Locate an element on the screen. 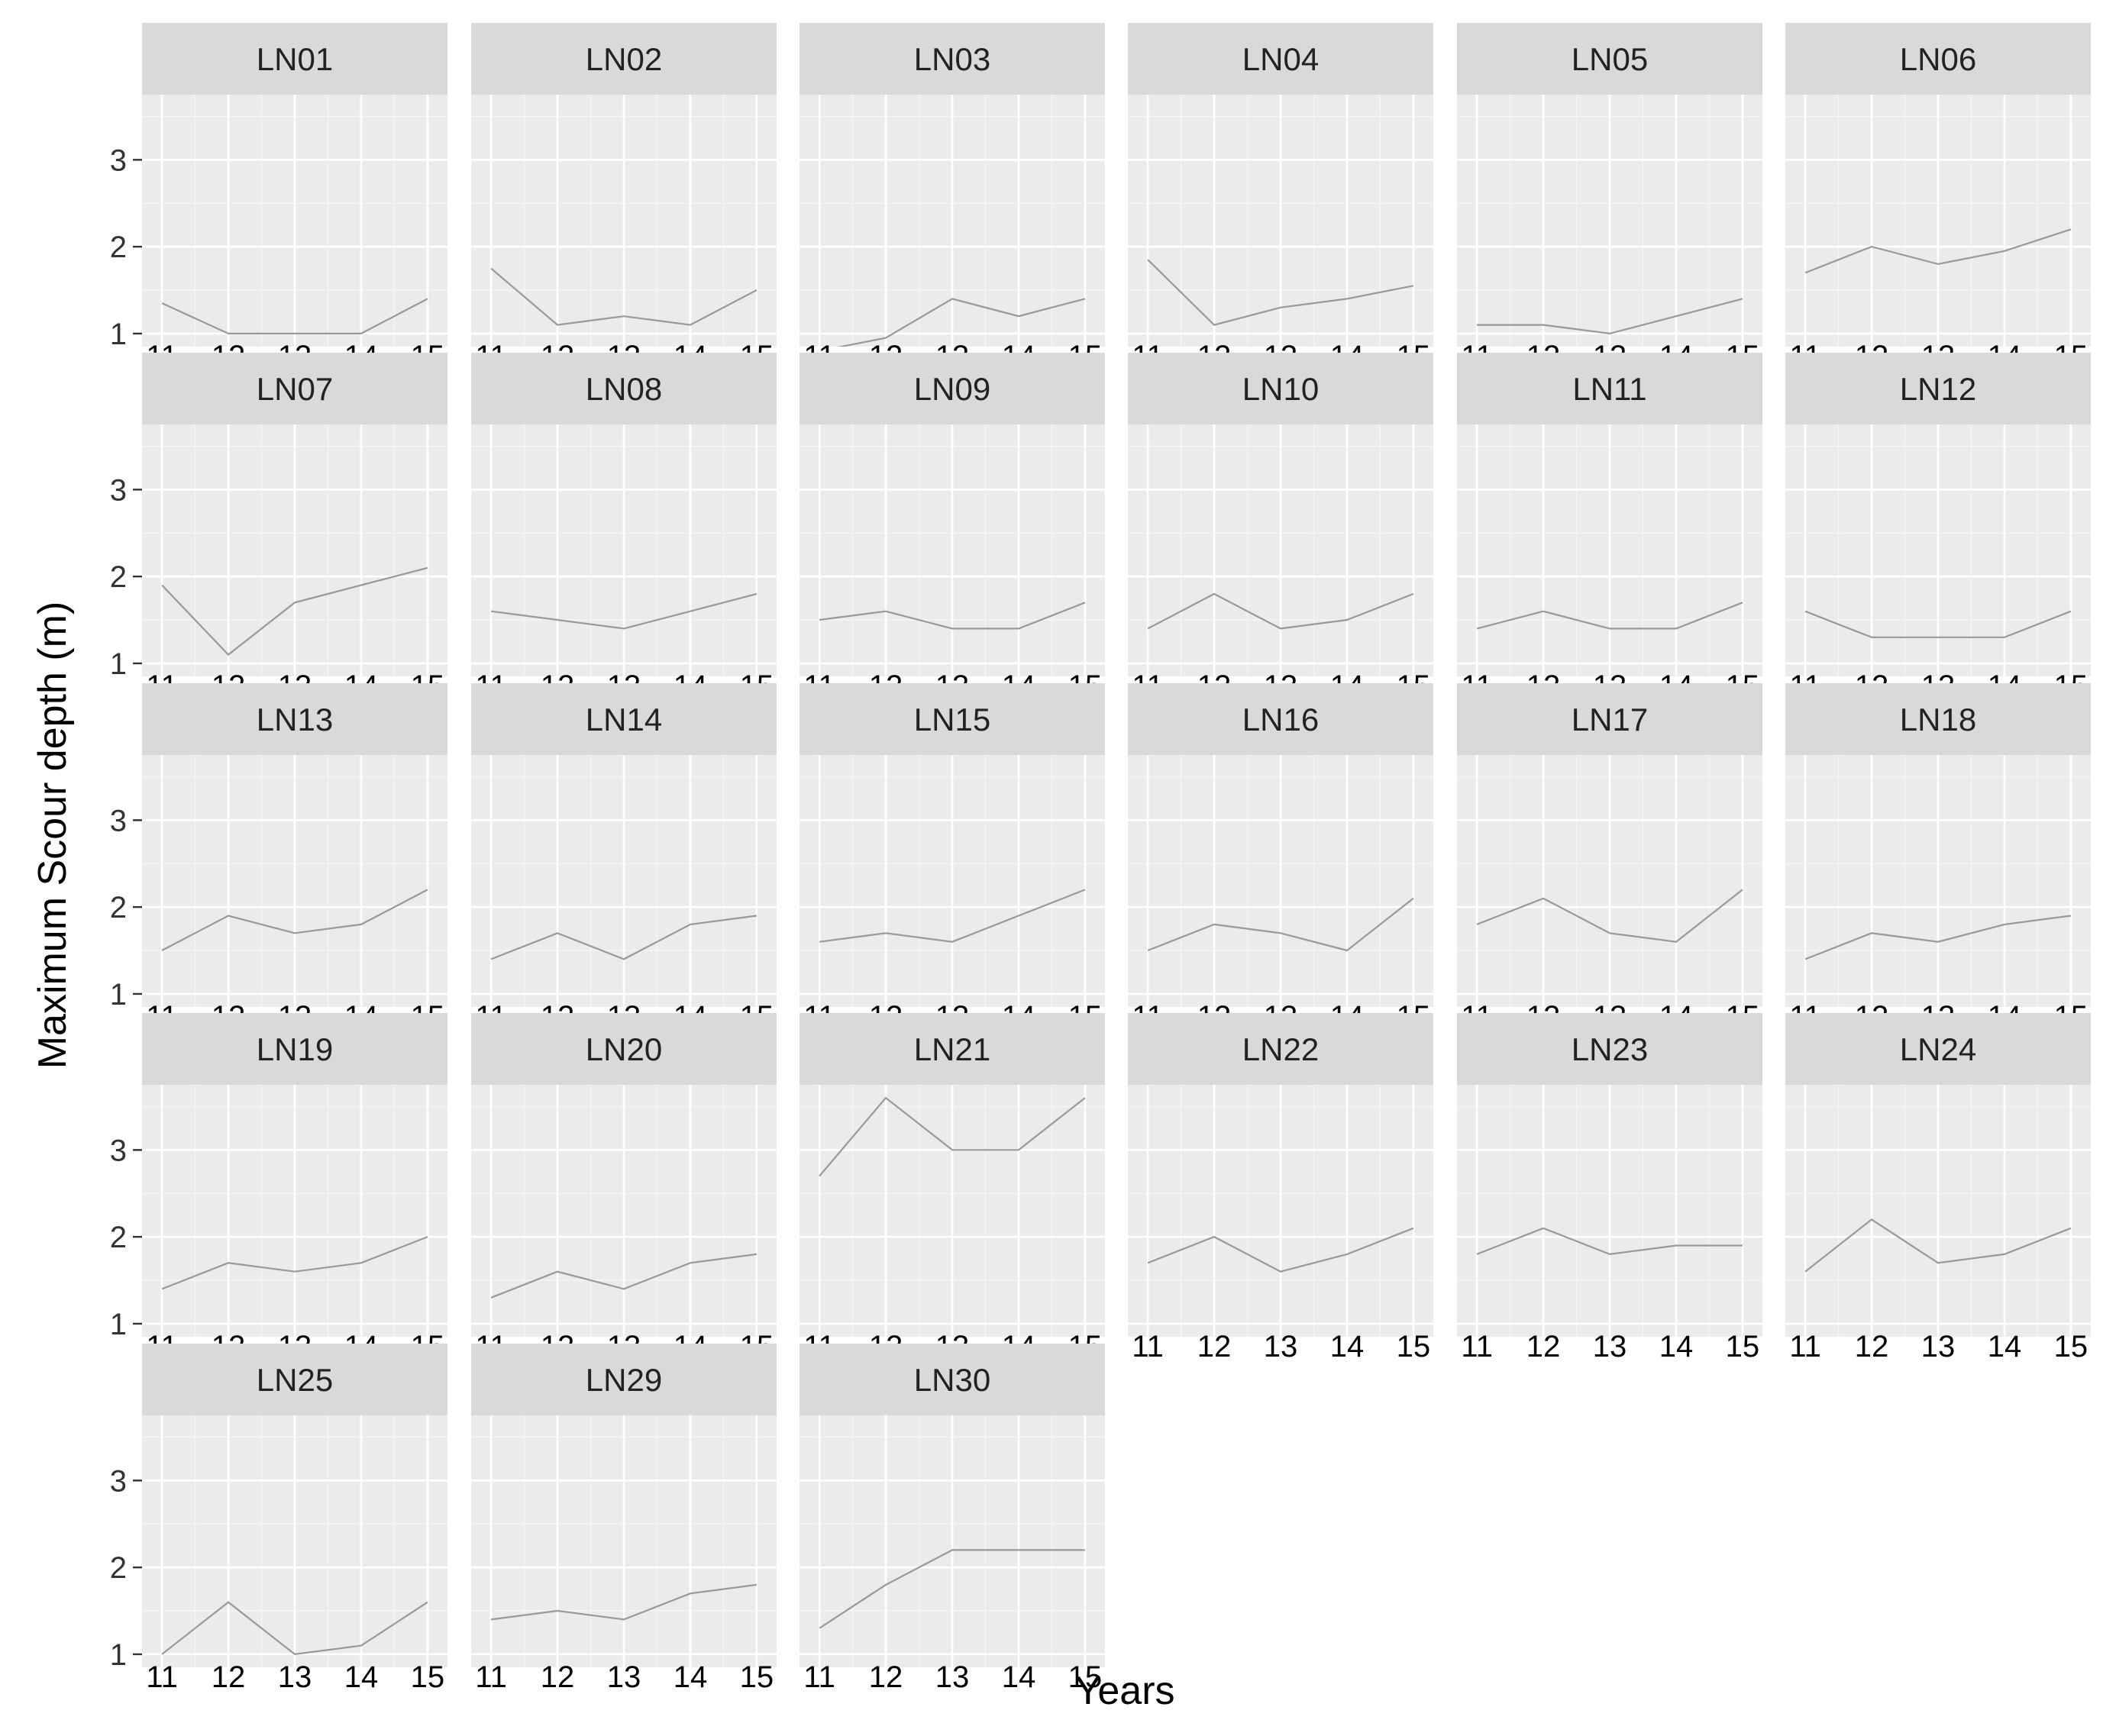  facet-panel: LN121112131415 is located at coordinates (1938, 528).